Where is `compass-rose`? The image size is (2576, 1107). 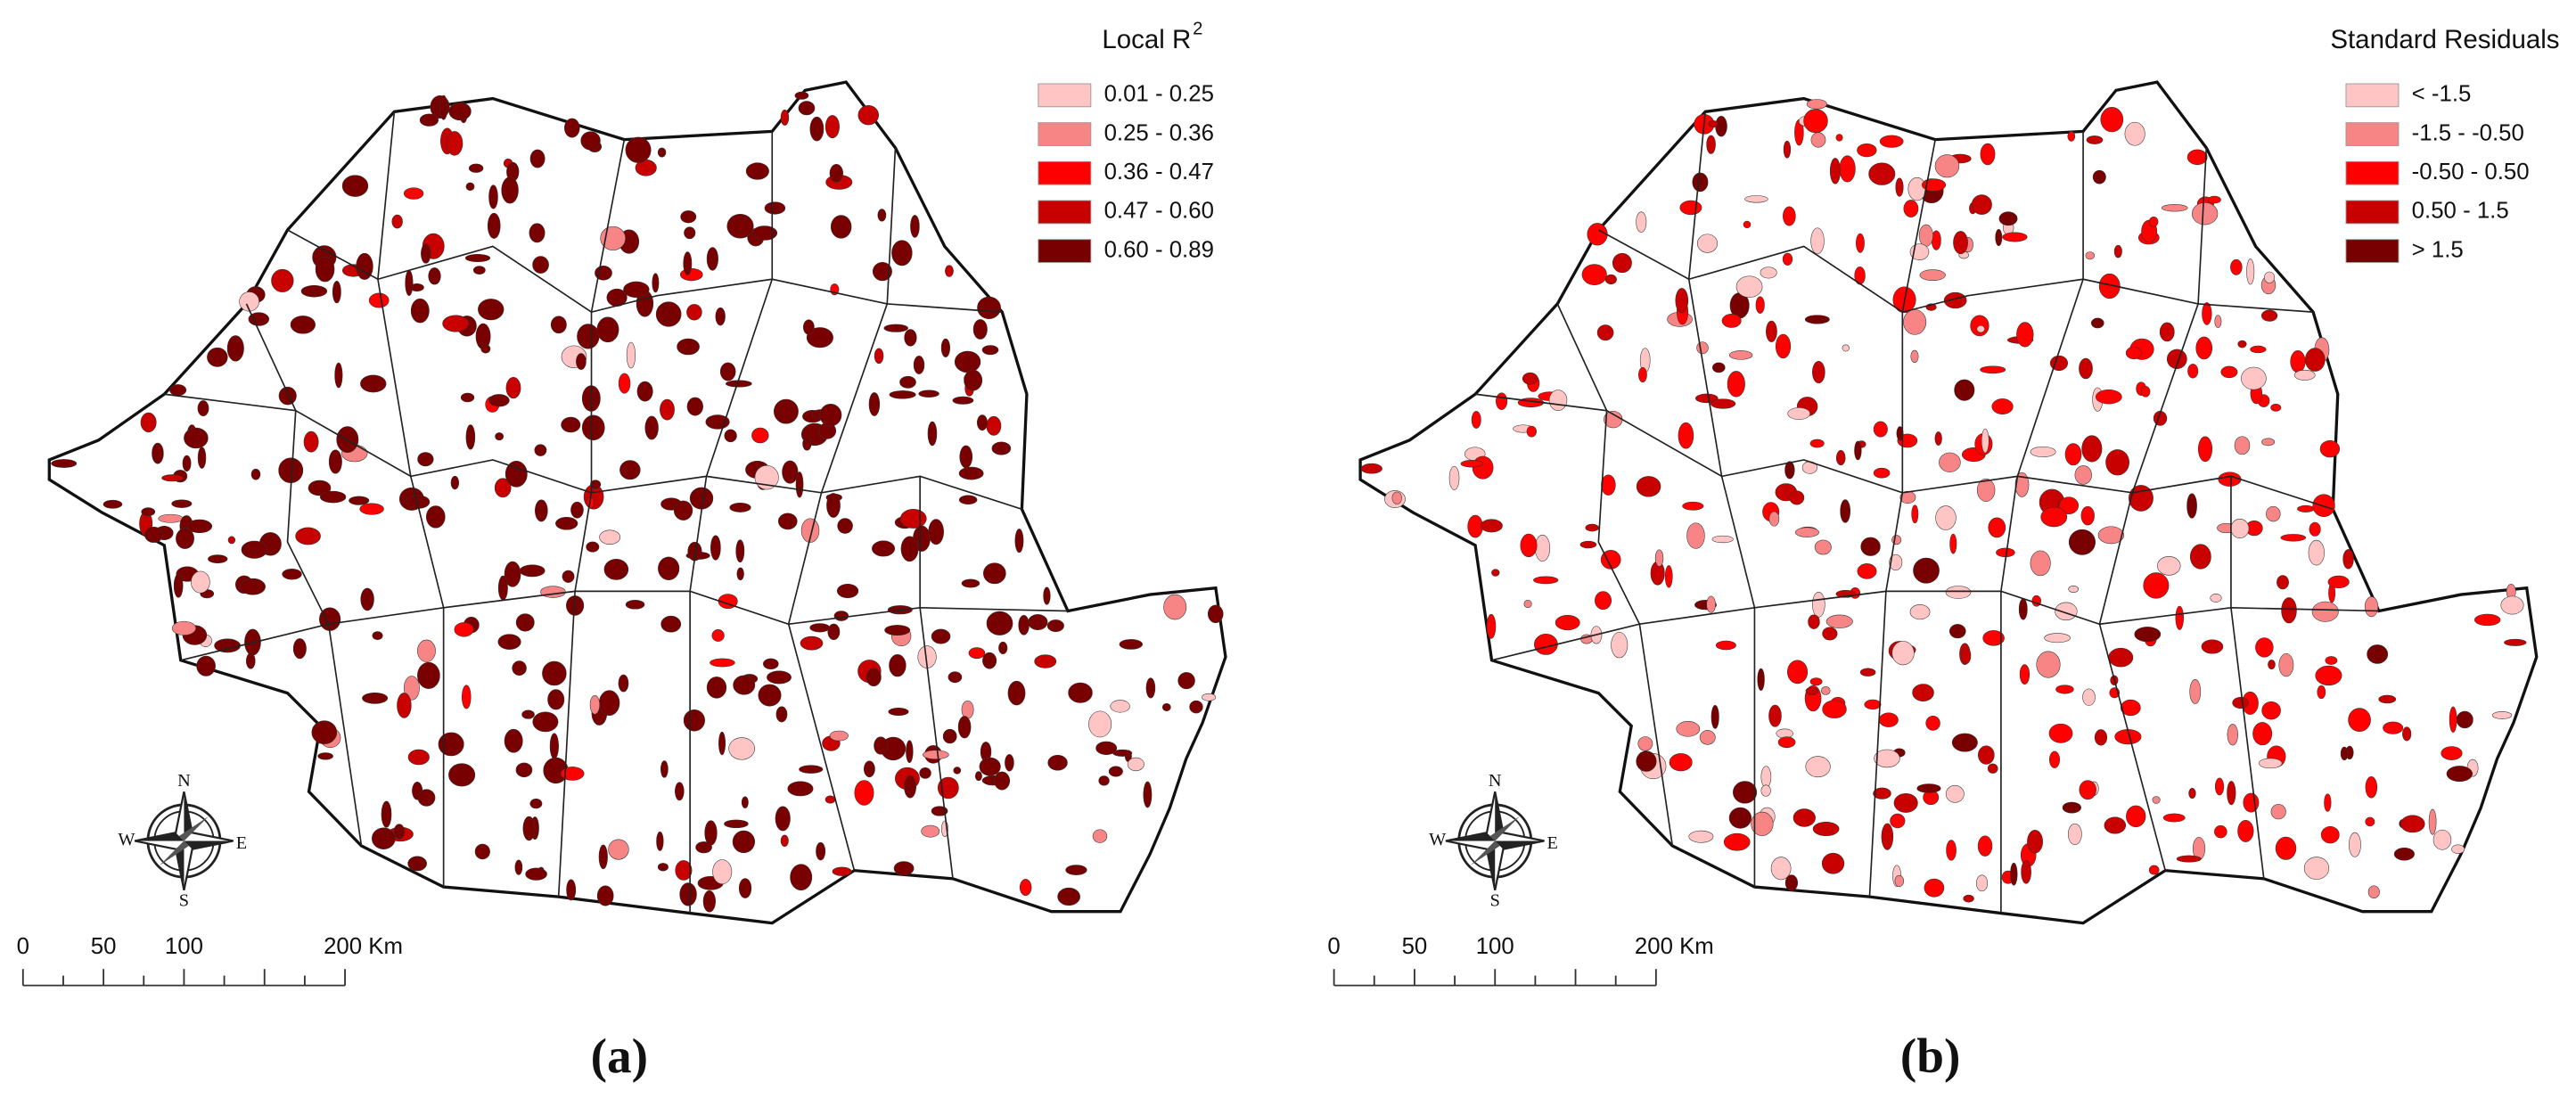
compass-rose is located at coordinates (1495, 841).